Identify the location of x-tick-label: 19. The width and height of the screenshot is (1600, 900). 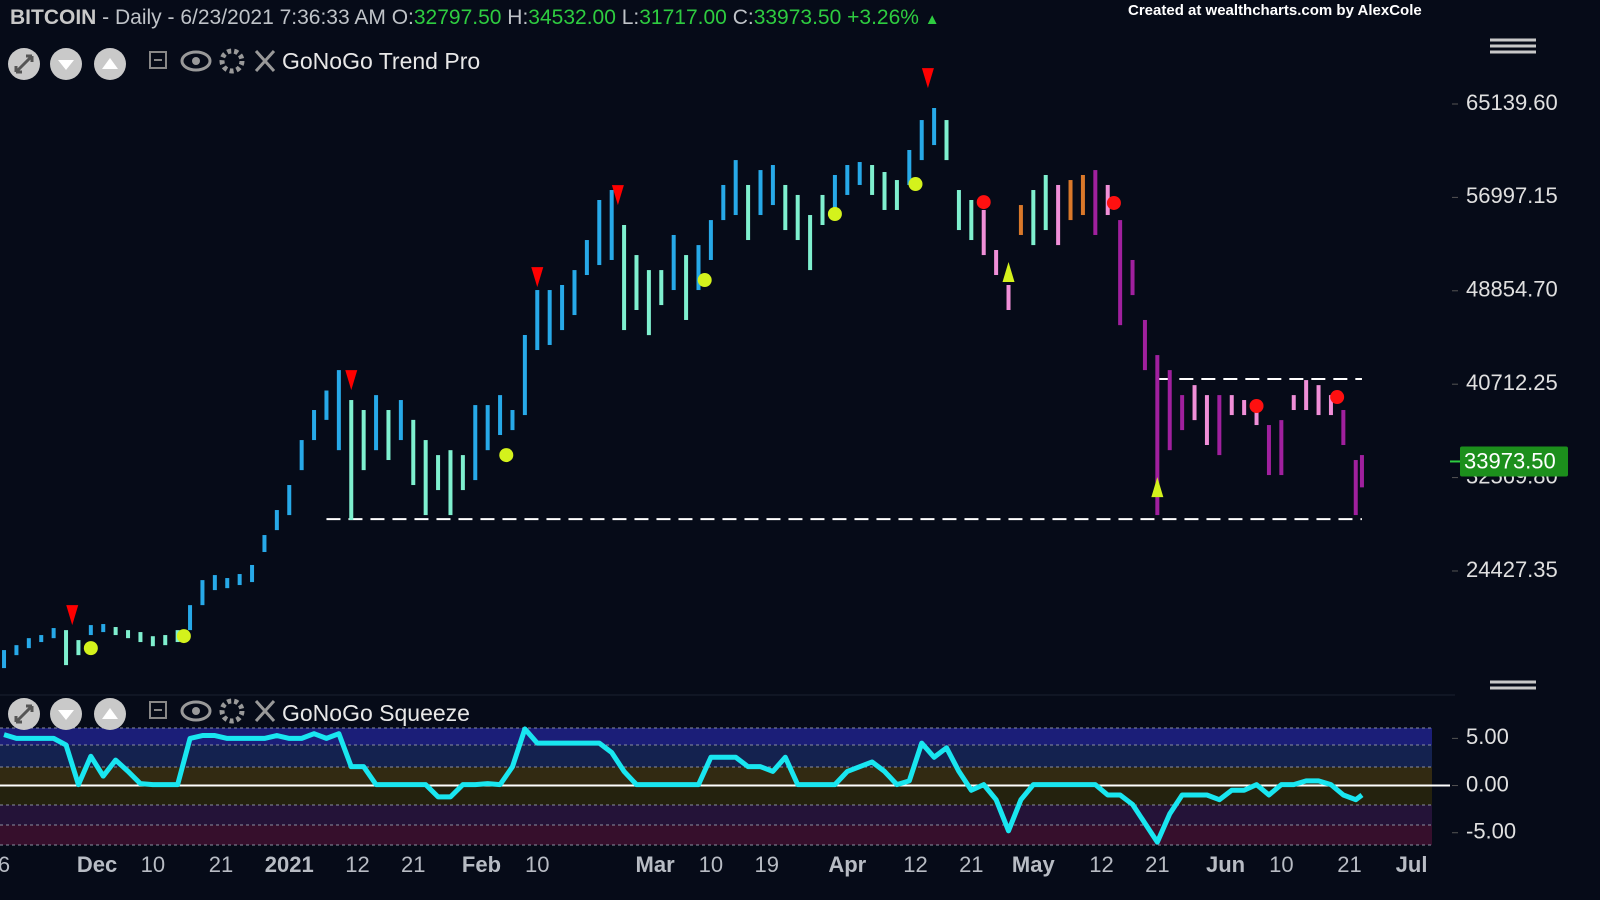
(766, 864).